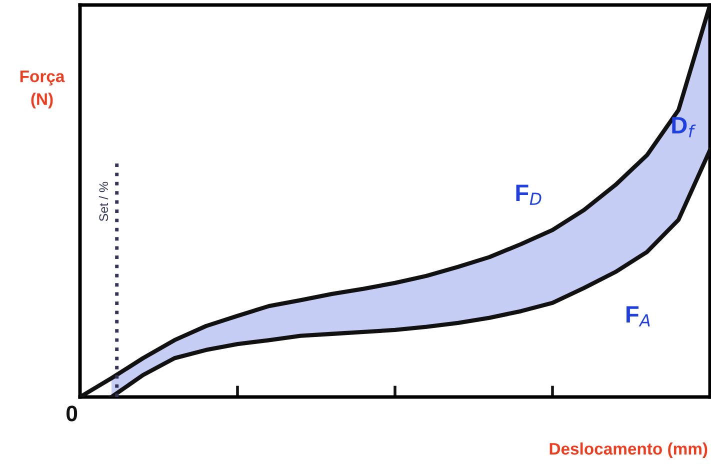 This screenshot has height=468, width=711. What do you see at coordinates (529, 194) in the screenshot?
I see `series-label: F$_{D}$` at bounding box center [529, 194].